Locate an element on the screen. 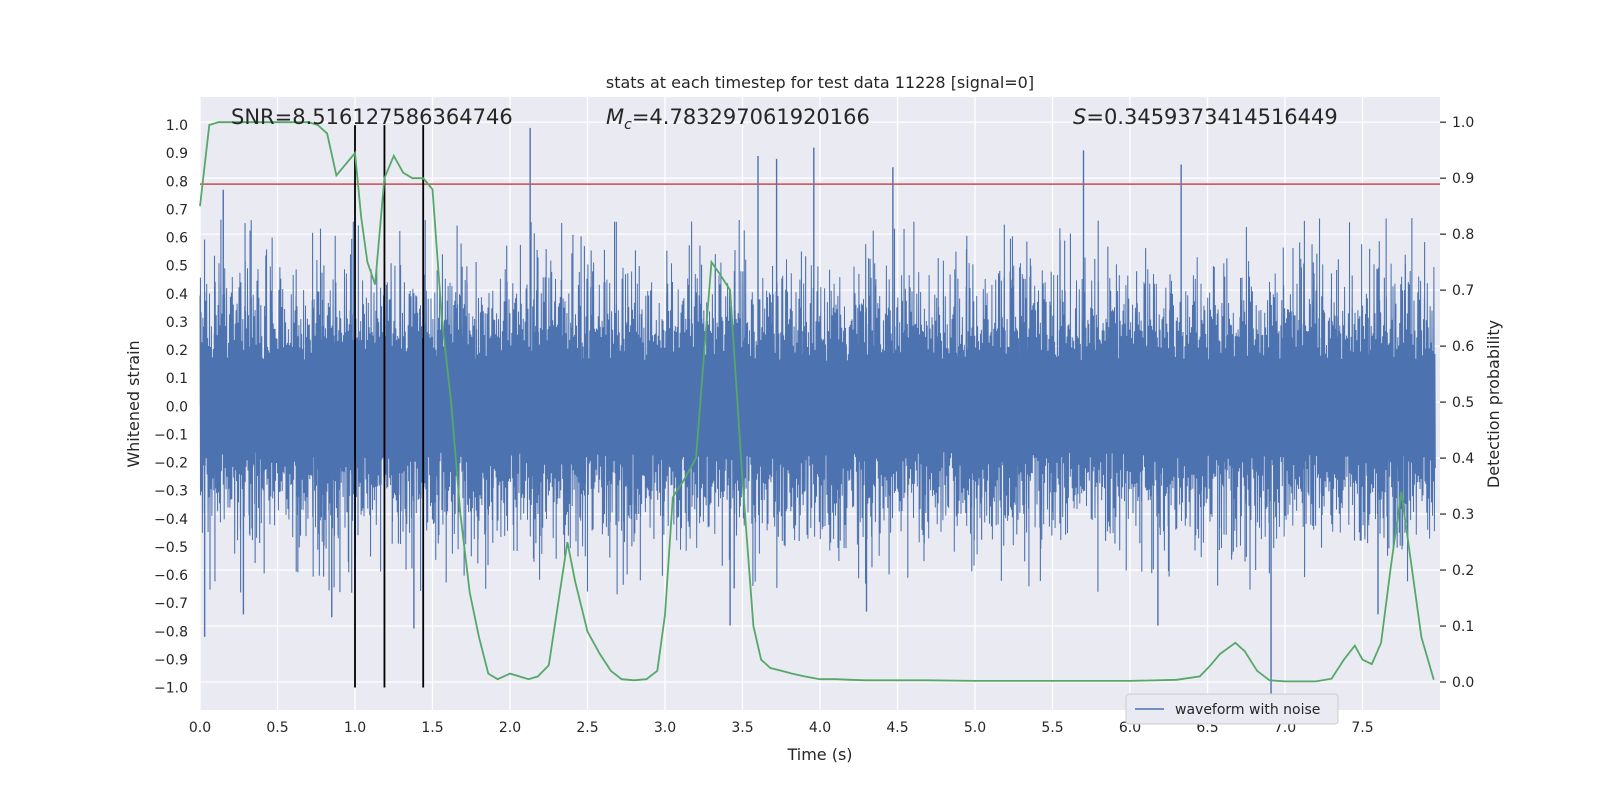  left-tick-label: −1.0 is located at coordinates (171, 689).